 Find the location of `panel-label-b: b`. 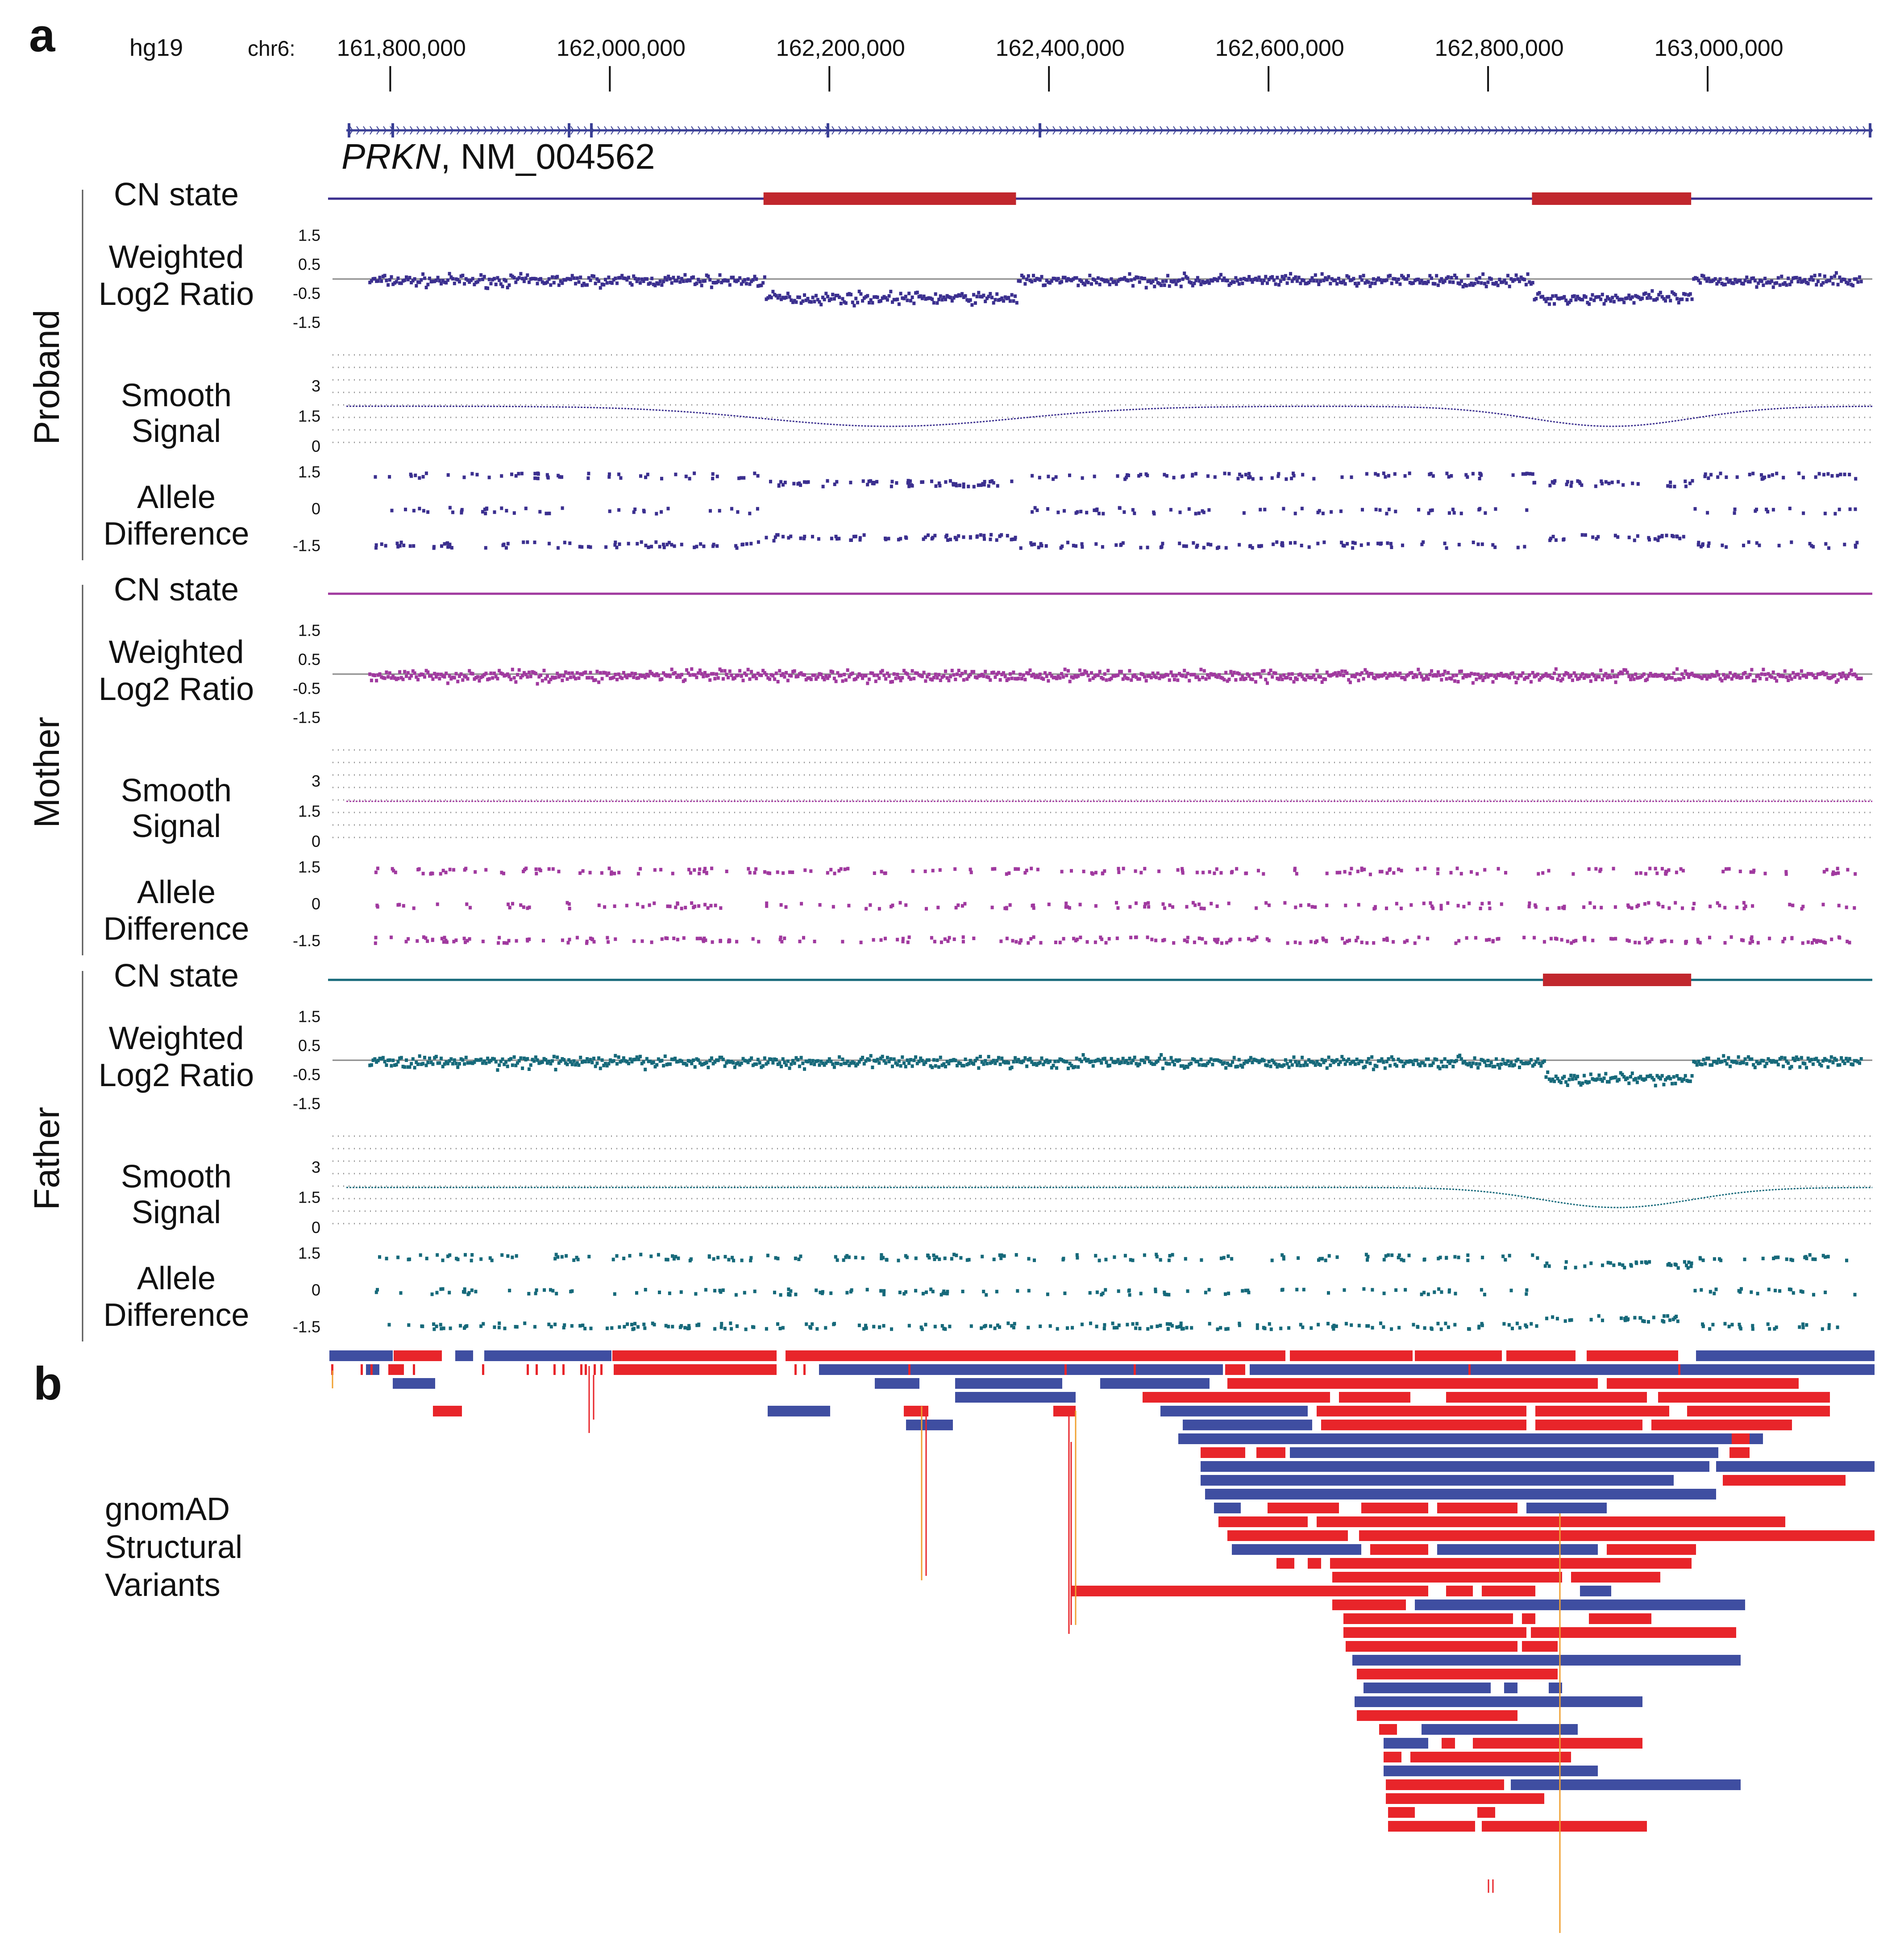

panel-label-b: b is located at coordinates (47, 1384).